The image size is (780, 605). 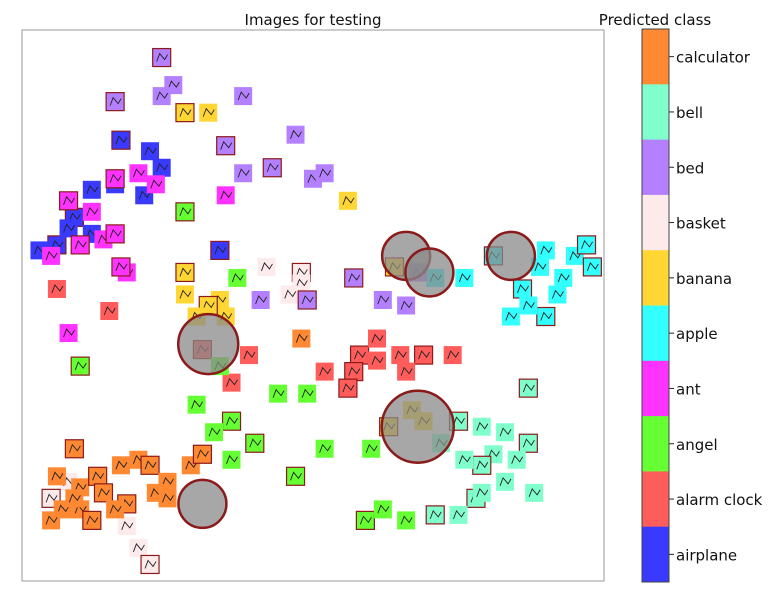 I want to click on colorbar-tick-label: calculator, so click(x=713, y=58).